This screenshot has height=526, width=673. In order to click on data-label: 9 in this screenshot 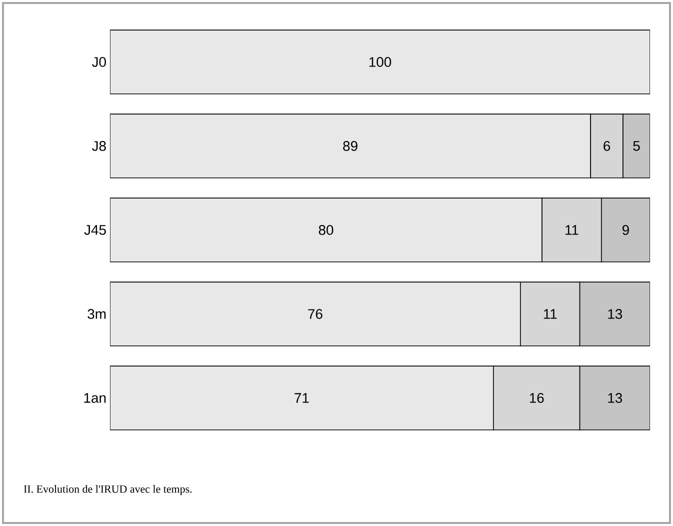, I will do `click(625, 230)`.